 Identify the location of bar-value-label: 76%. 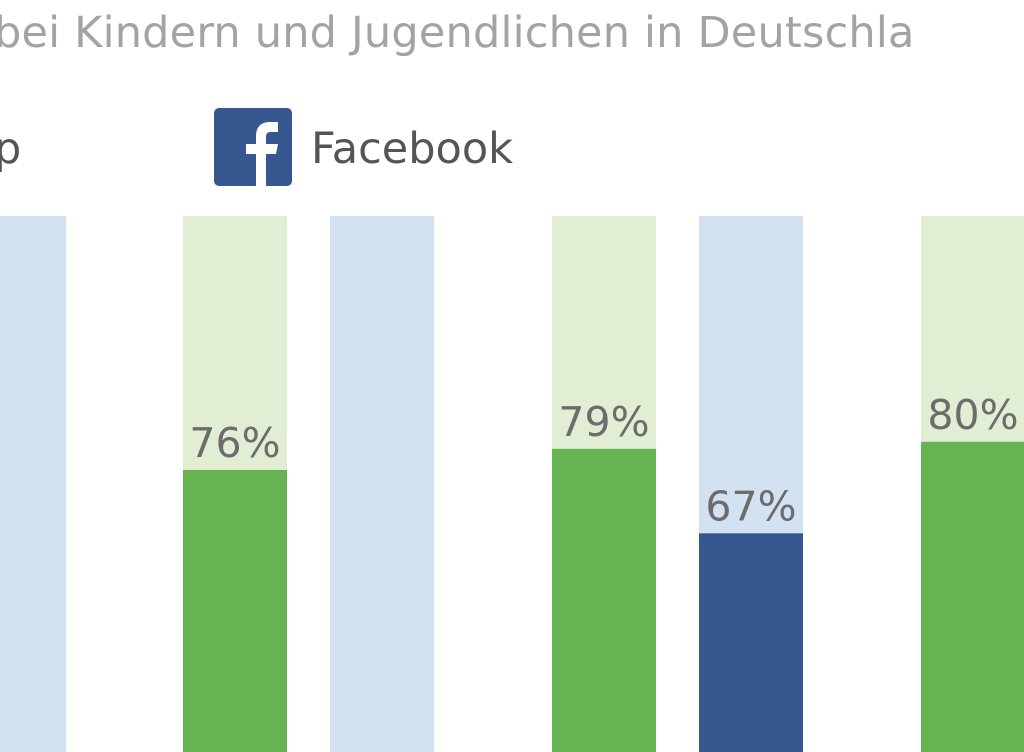
(234, 443).